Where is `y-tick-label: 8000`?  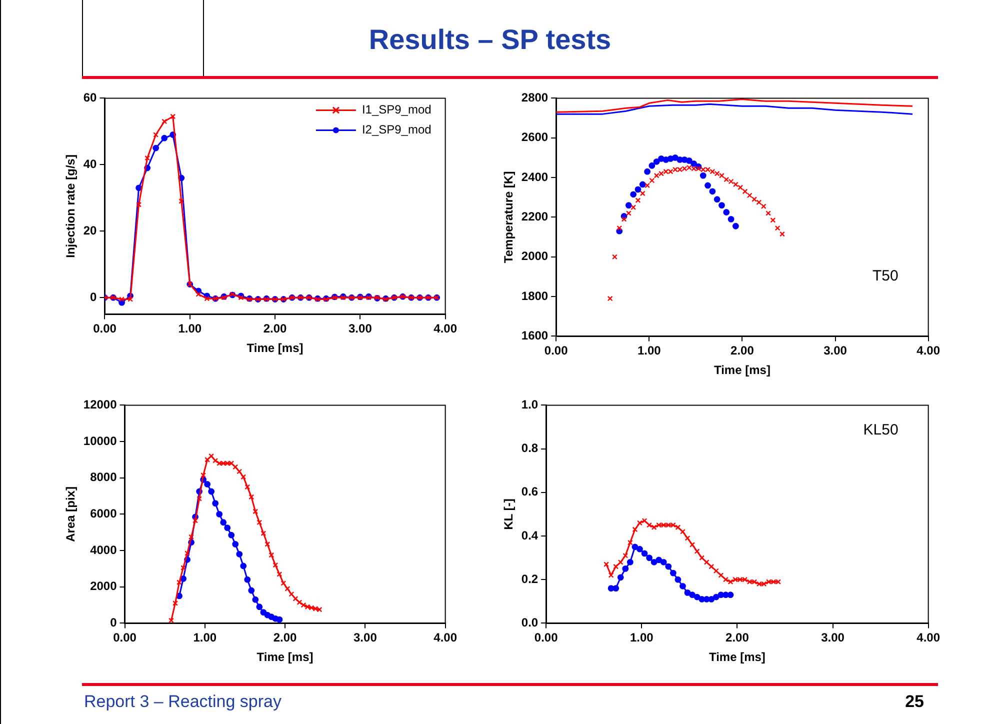 y-tick-label: 8000 is located at coordinates (104, 477).